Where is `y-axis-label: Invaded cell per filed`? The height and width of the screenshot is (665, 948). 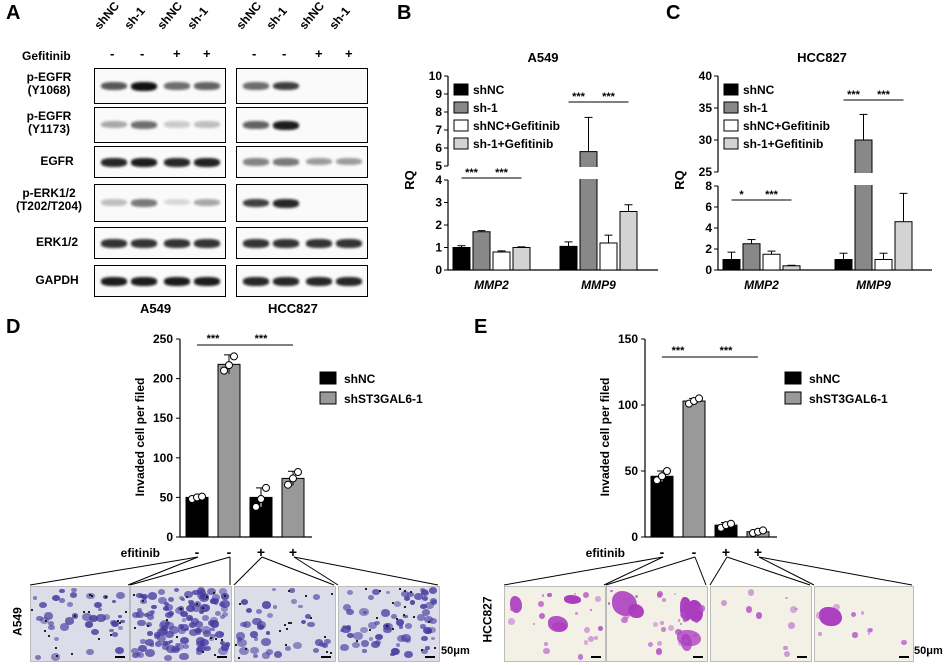 y-axis-label: Invaded cell per filed is located at coordinates (140, 437).